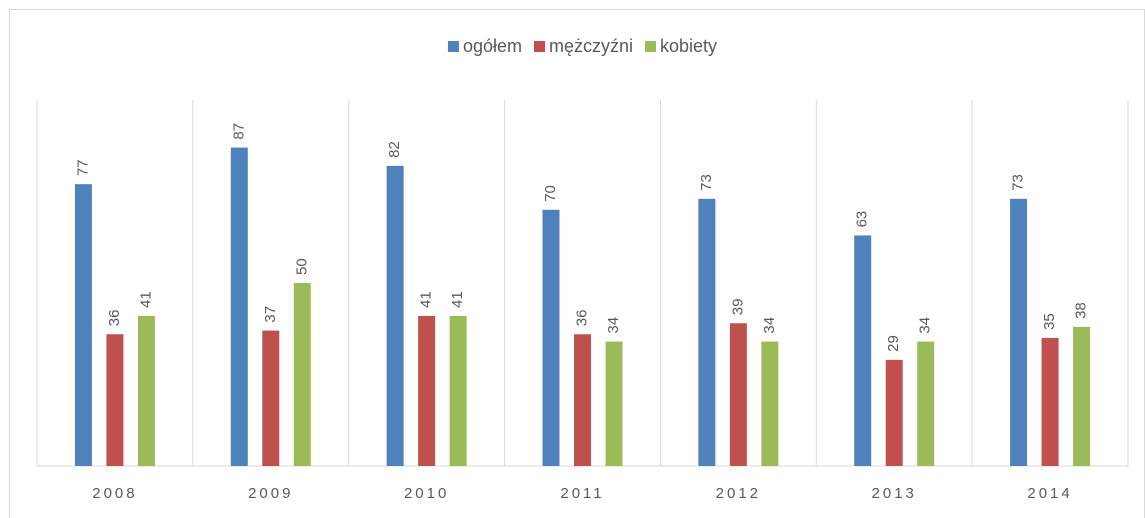 This screenshot has height=518, width=1145. Describe the element at coordinates (492, 46) in the screenshot. I see `legend-label: ogółem` at that location.